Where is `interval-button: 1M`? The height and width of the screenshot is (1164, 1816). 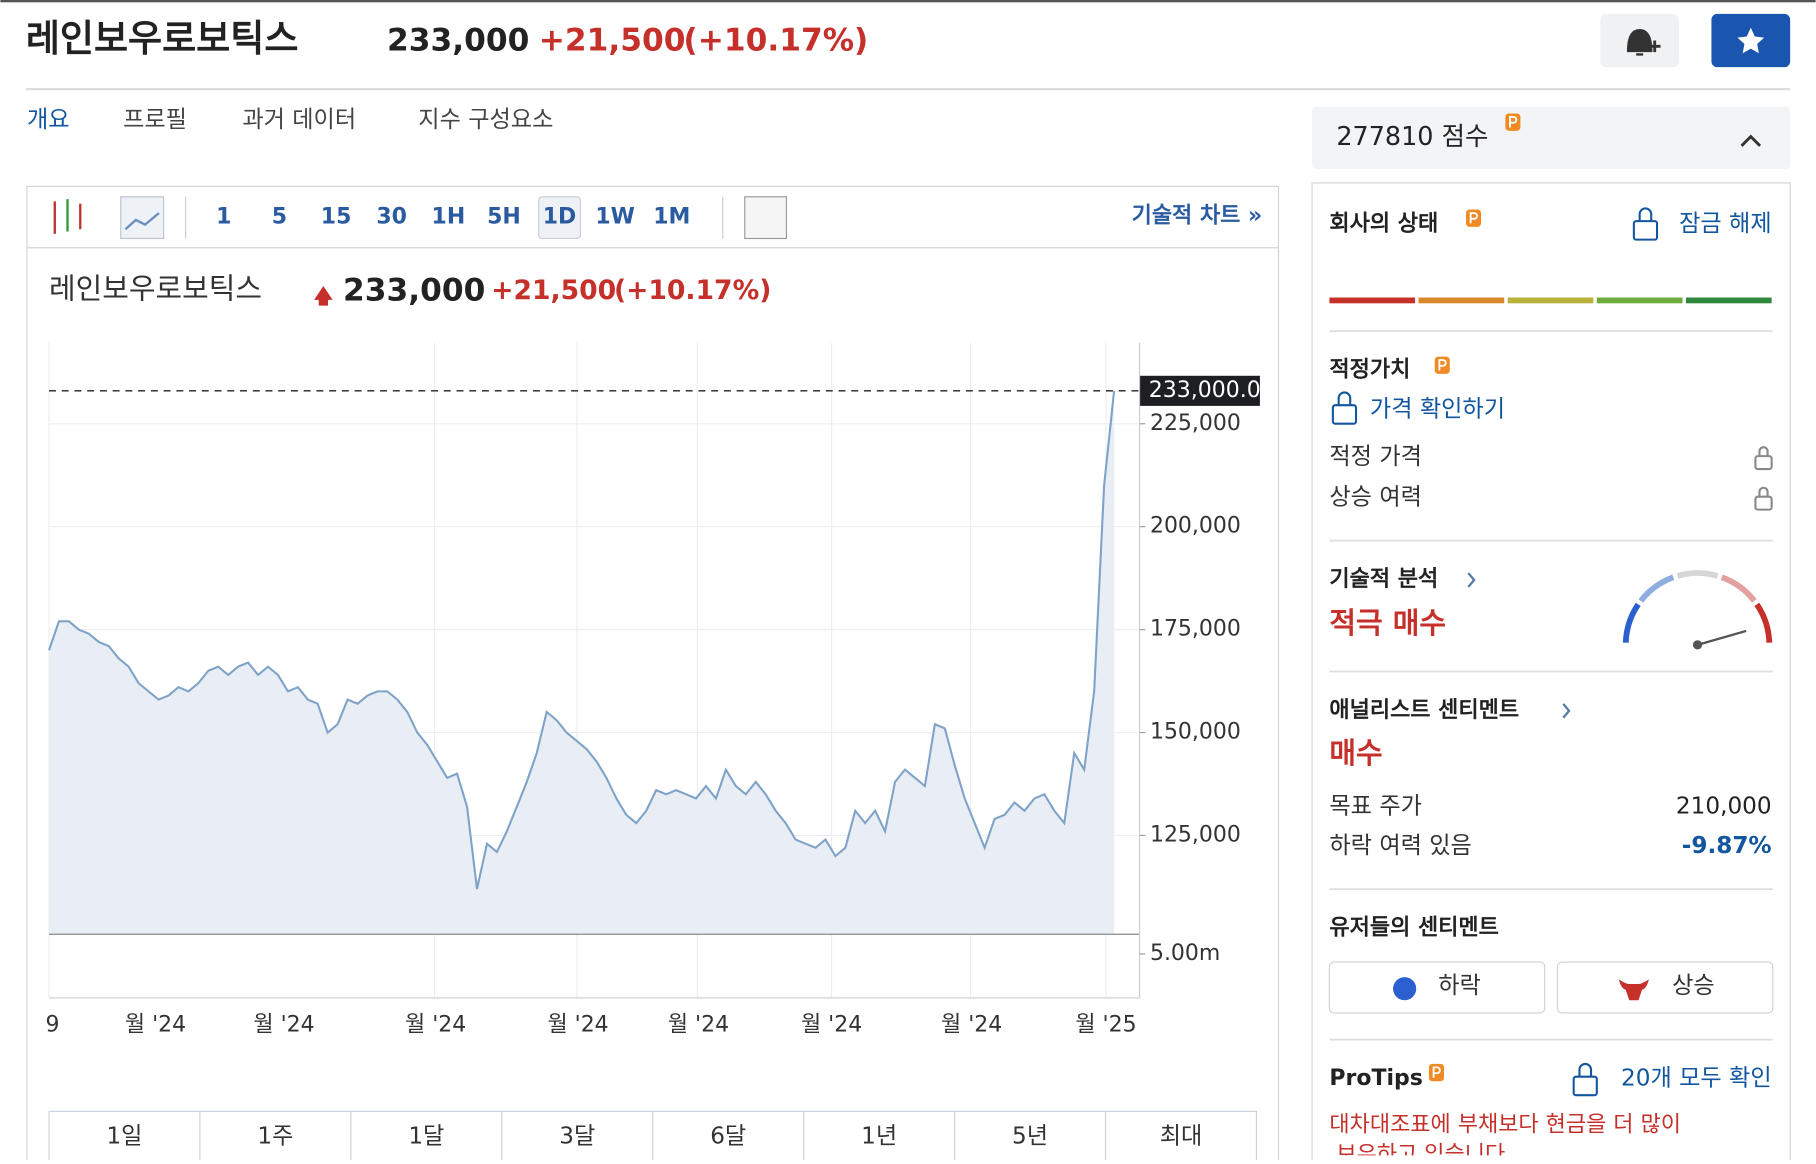 interval-button: 1M is located at coordinates (671, 217).